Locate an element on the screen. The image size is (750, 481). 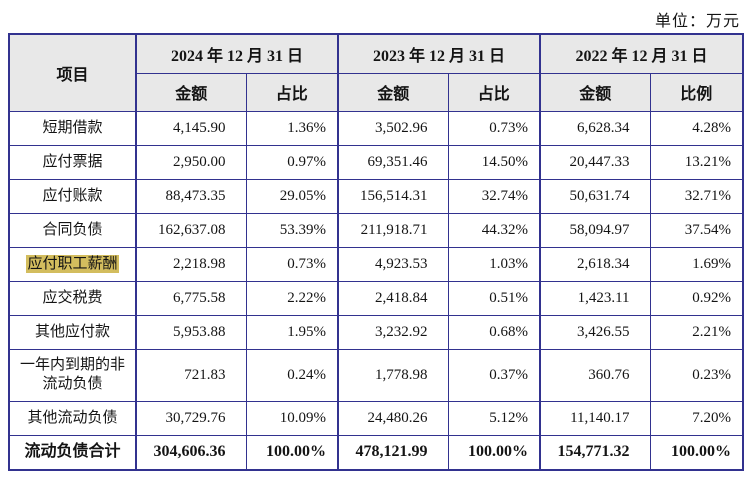
row-amount-2023: 24,480.26 is located at coordinates (393, 418).